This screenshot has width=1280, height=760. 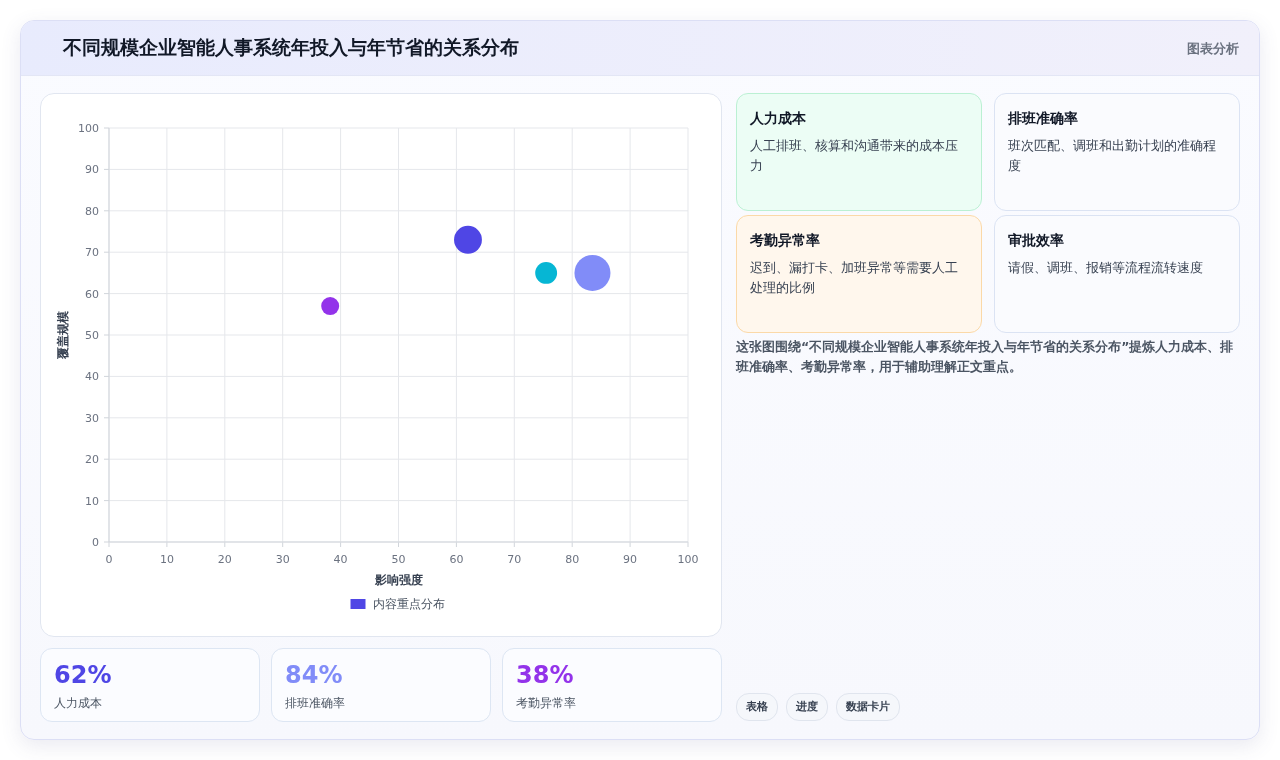 I want to click on text: 图表分析, so click(x=1213, y=49).